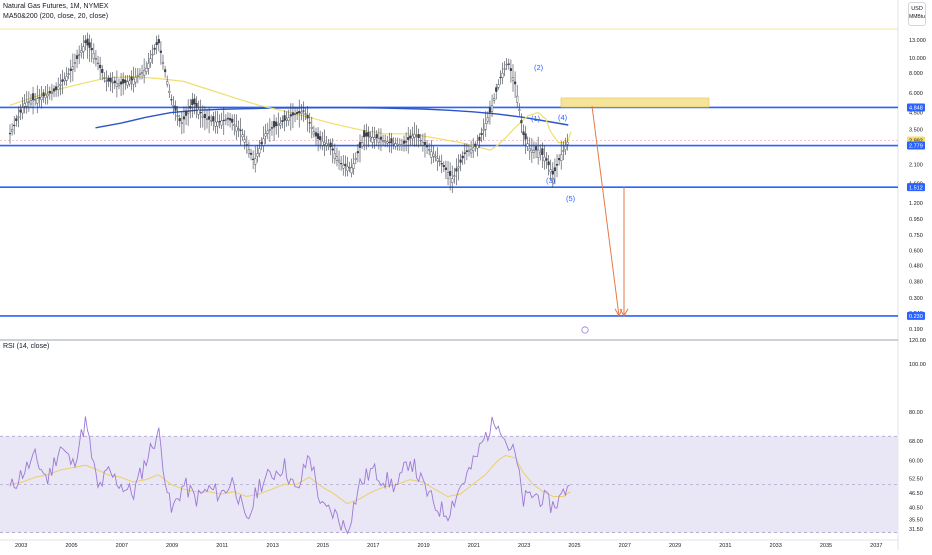 This screenshot has height=555, width=932. Describe the element at coordinates (21, 546) in the screenshot. I see `time-axis-label: 2003` at that location.